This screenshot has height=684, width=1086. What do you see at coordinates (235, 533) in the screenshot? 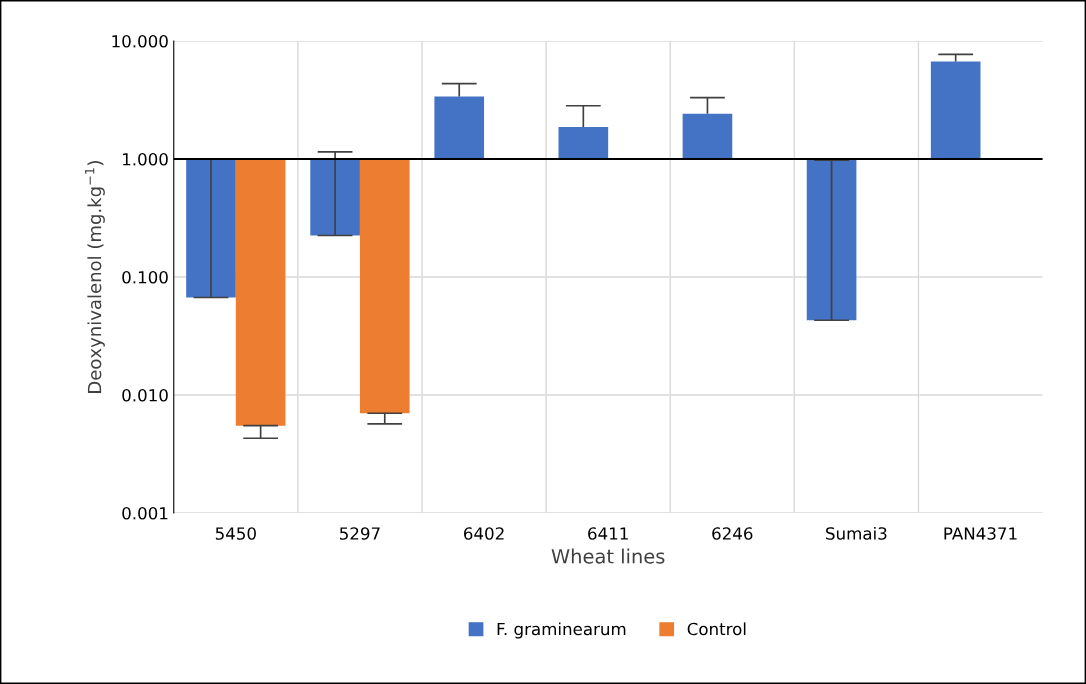
I see `x-tick-label: 5450` at bounding box center [235, 533].